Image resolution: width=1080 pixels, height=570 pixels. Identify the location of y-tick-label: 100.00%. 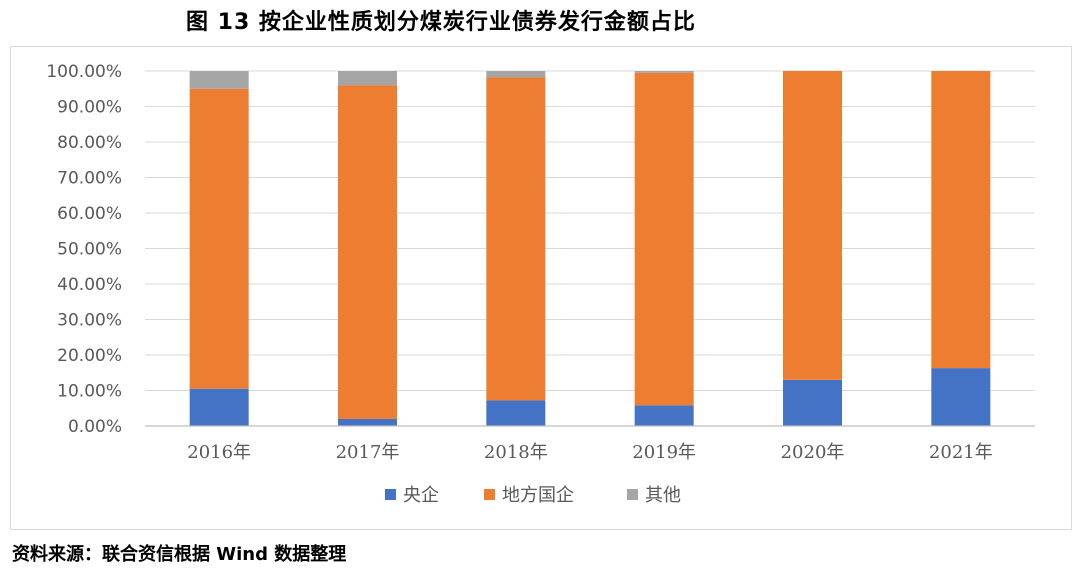
(84, 72).